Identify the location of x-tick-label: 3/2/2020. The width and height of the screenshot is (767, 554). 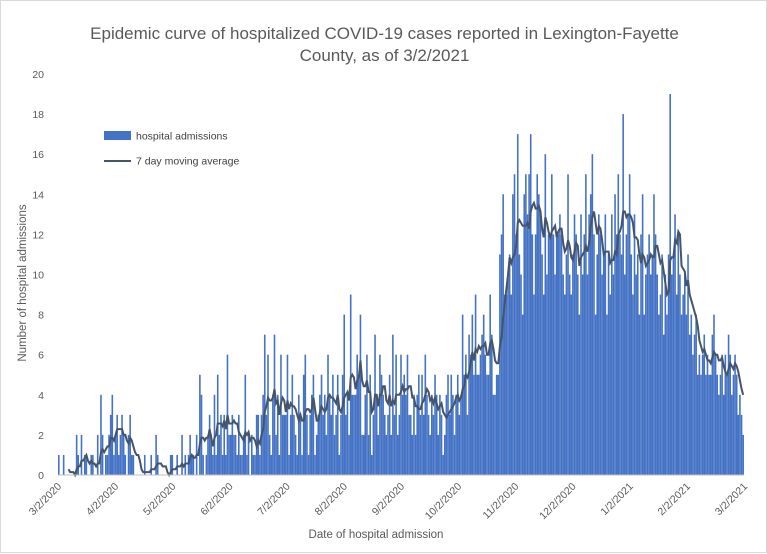
(45, 499).